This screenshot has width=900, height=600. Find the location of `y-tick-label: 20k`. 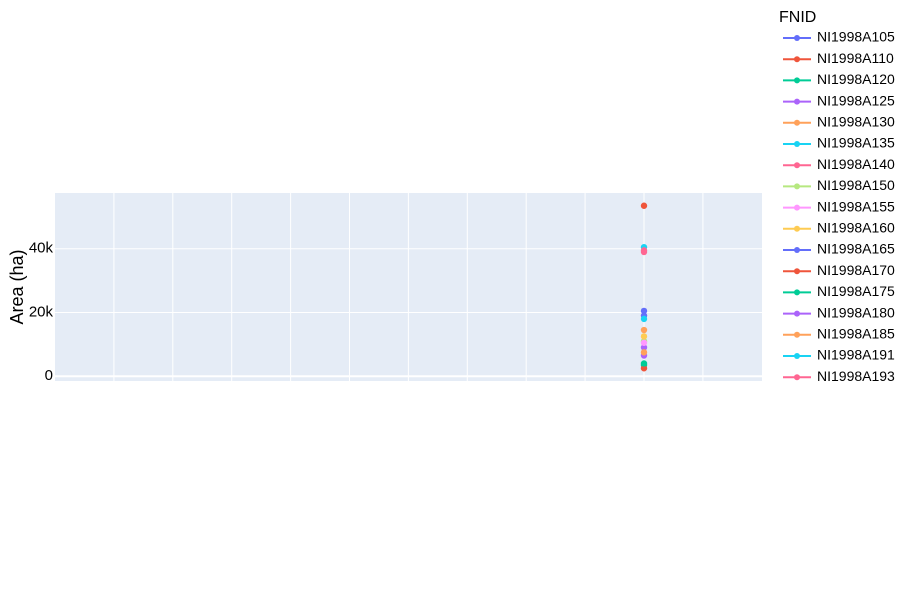

y-tick-label: 20k is located at coordinates (41, 311).